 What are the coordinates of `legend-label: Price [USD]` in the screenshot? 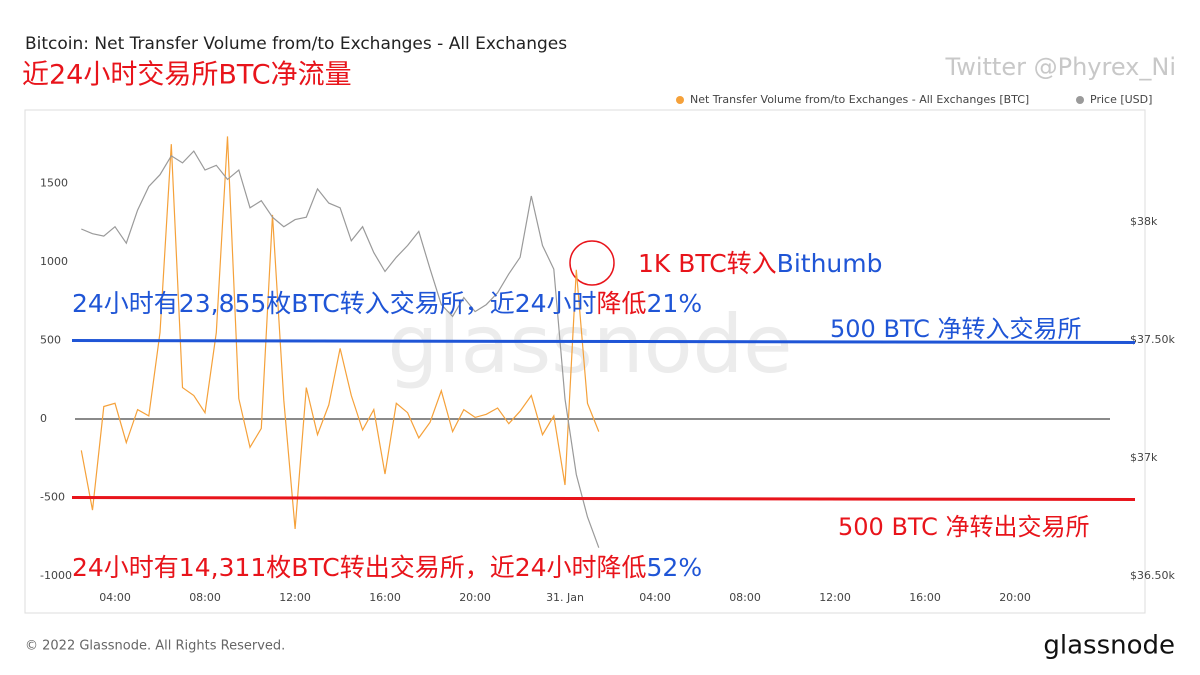 It's located at (1121, 99).